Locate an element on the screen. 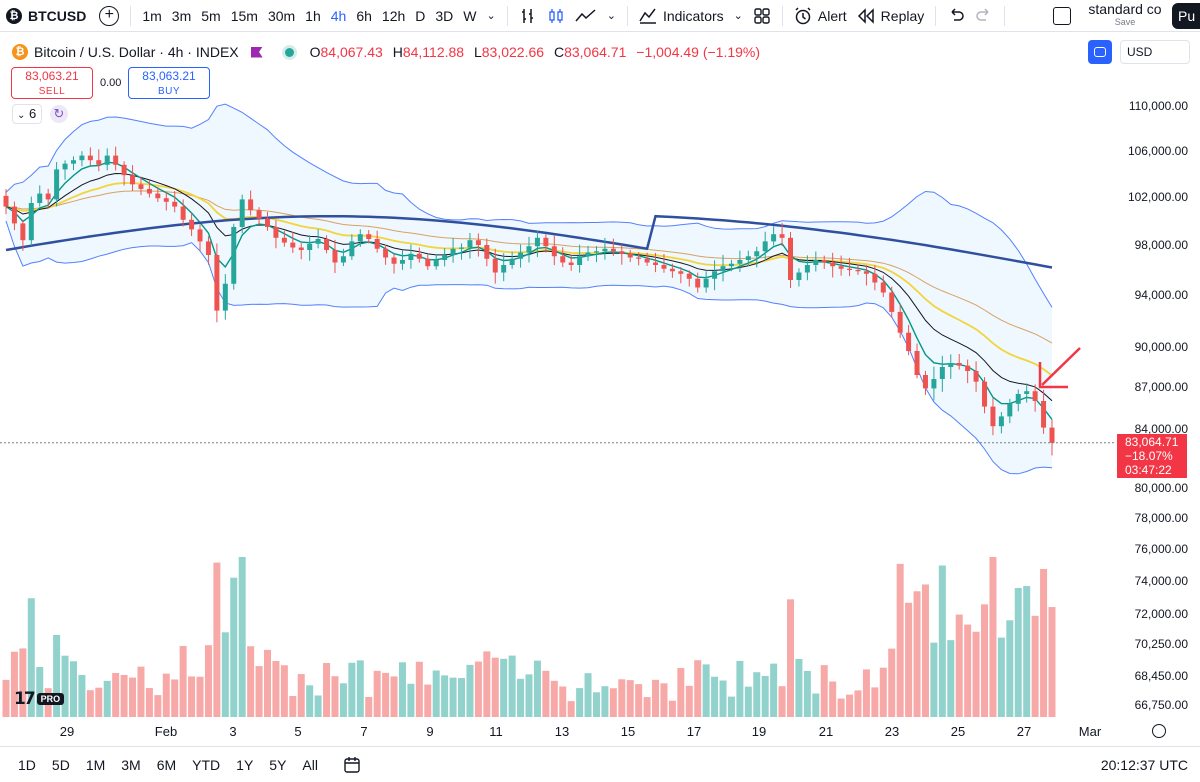 The image size is (1200, 782). tradingview-logo: 17 PRO is located at coordinates (39, 699).